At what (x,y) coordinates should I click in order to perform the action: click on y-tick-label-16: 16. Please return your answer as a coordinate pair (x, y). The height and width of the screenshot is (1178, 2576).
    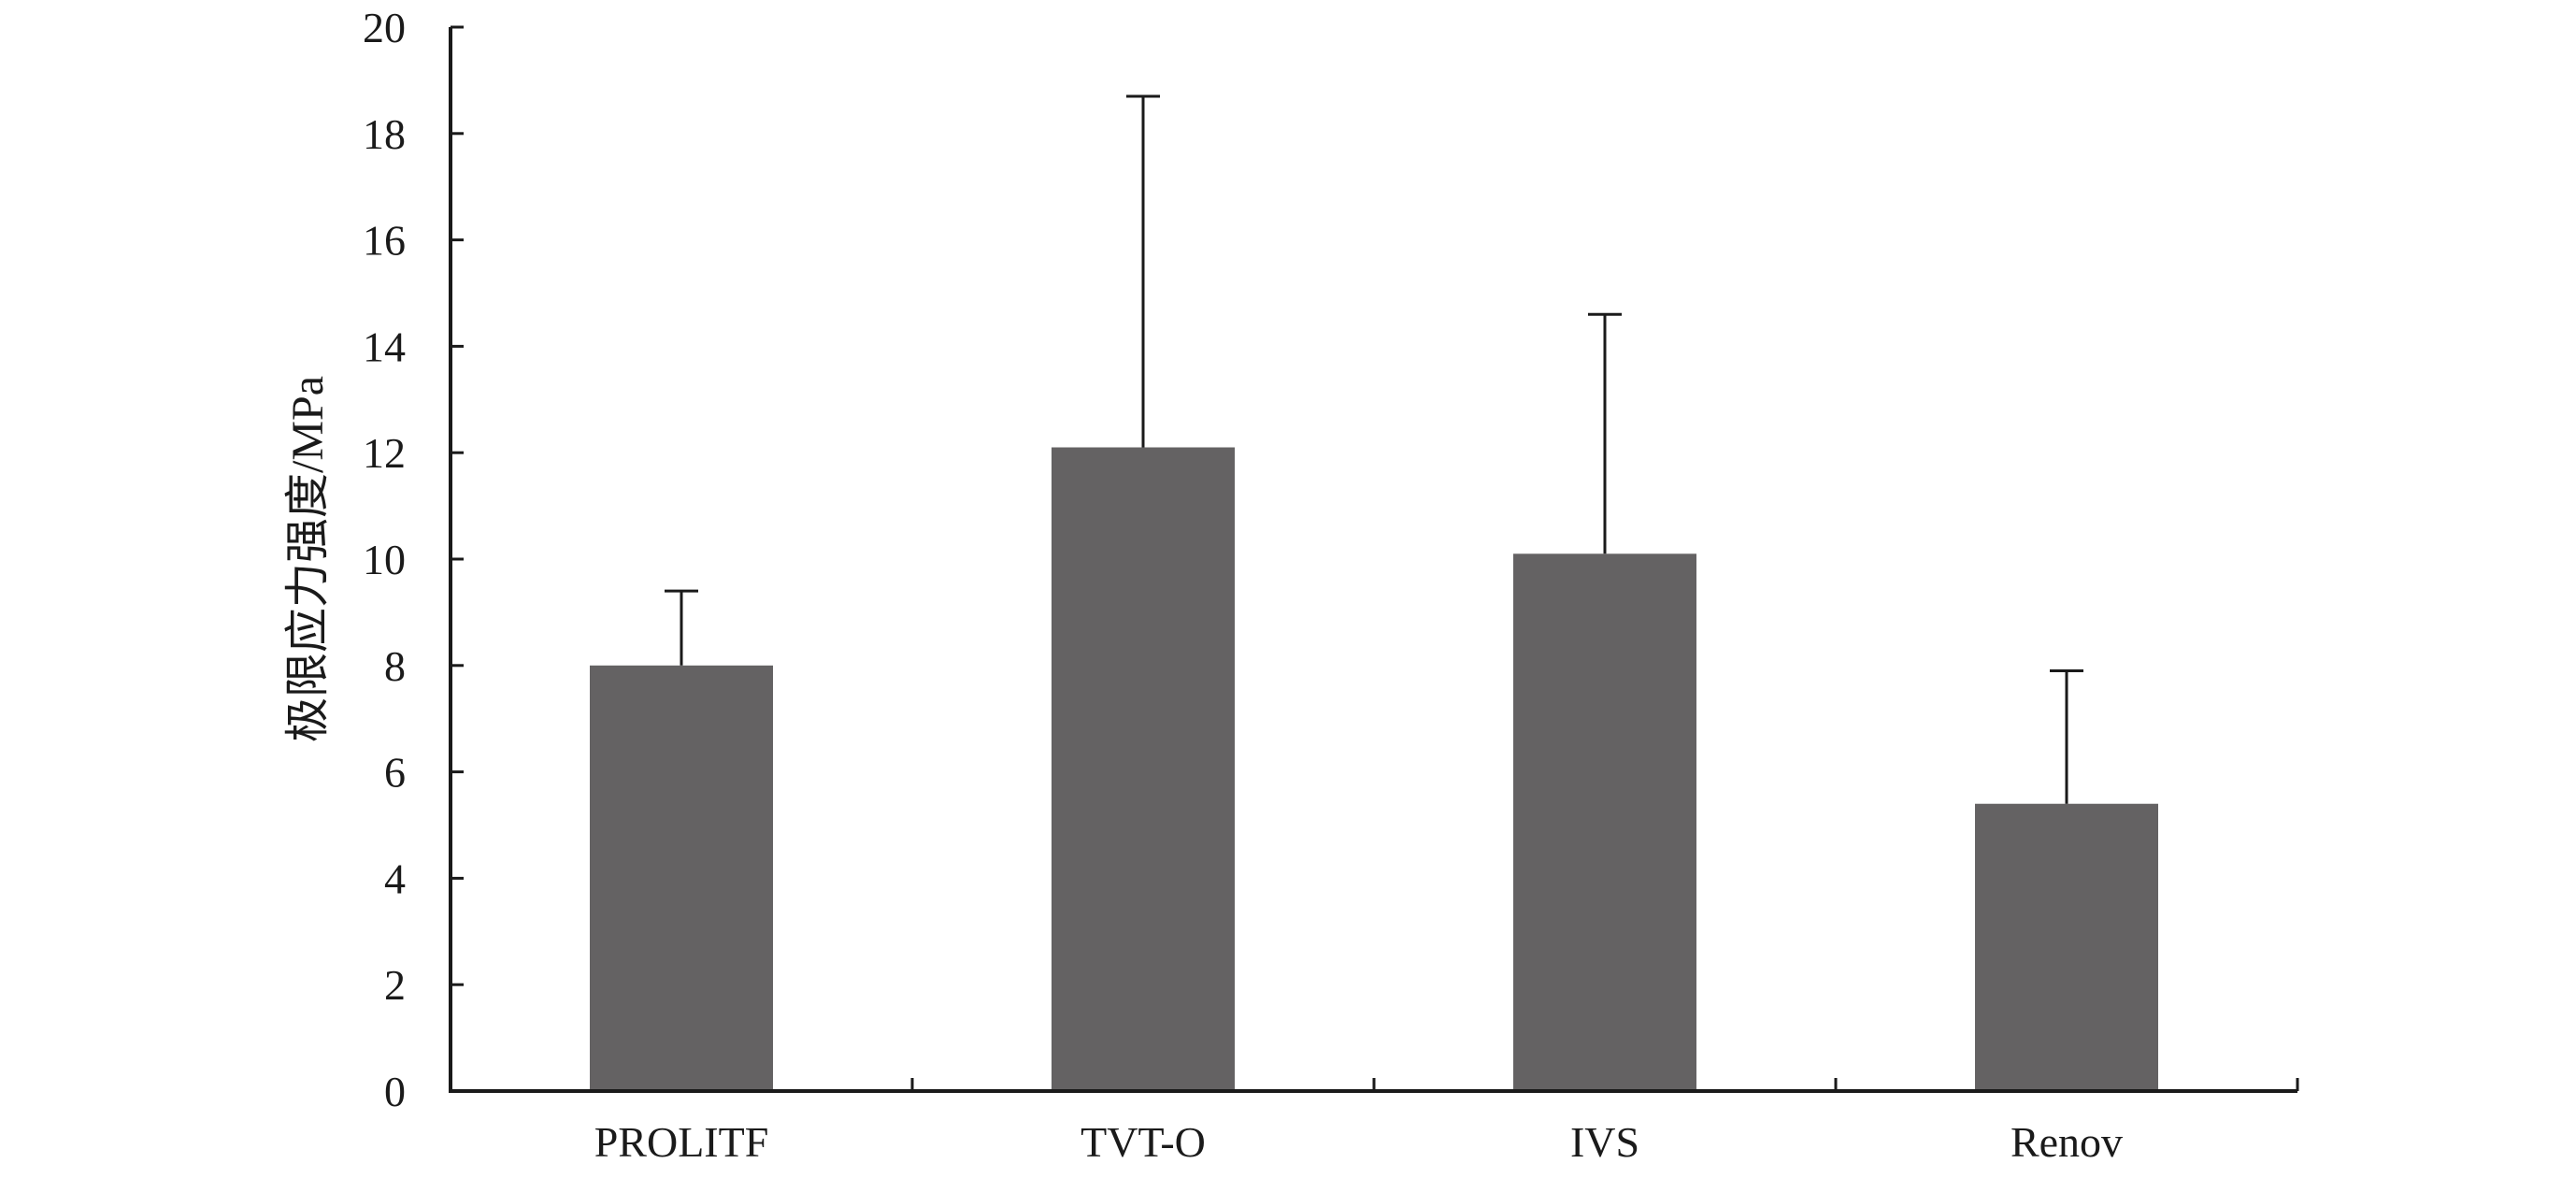
    Looking at the image, I should click on (384, 241).